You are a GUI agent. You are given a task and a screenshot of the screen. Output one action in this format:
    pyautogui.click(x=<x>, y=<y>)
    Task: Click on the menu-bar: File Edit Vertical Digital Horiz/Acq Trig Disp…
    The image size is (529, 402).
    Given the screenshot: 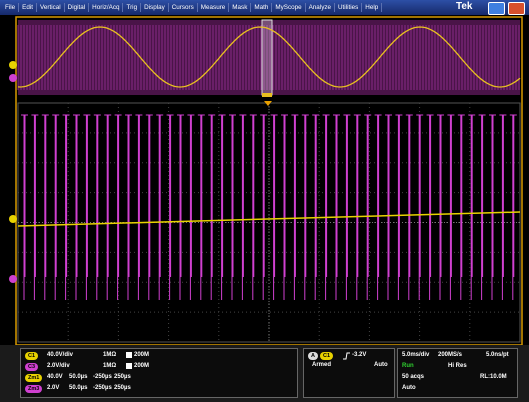 What is the action you would take?
    pyautogui.click(x=264, y=7)
    